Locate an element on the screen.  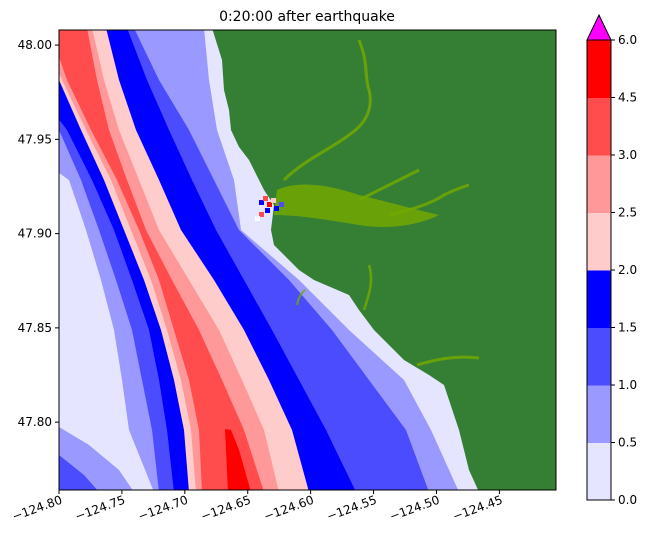
colorbar-tick-label: 3.0 is located at coordinates (627, 155).